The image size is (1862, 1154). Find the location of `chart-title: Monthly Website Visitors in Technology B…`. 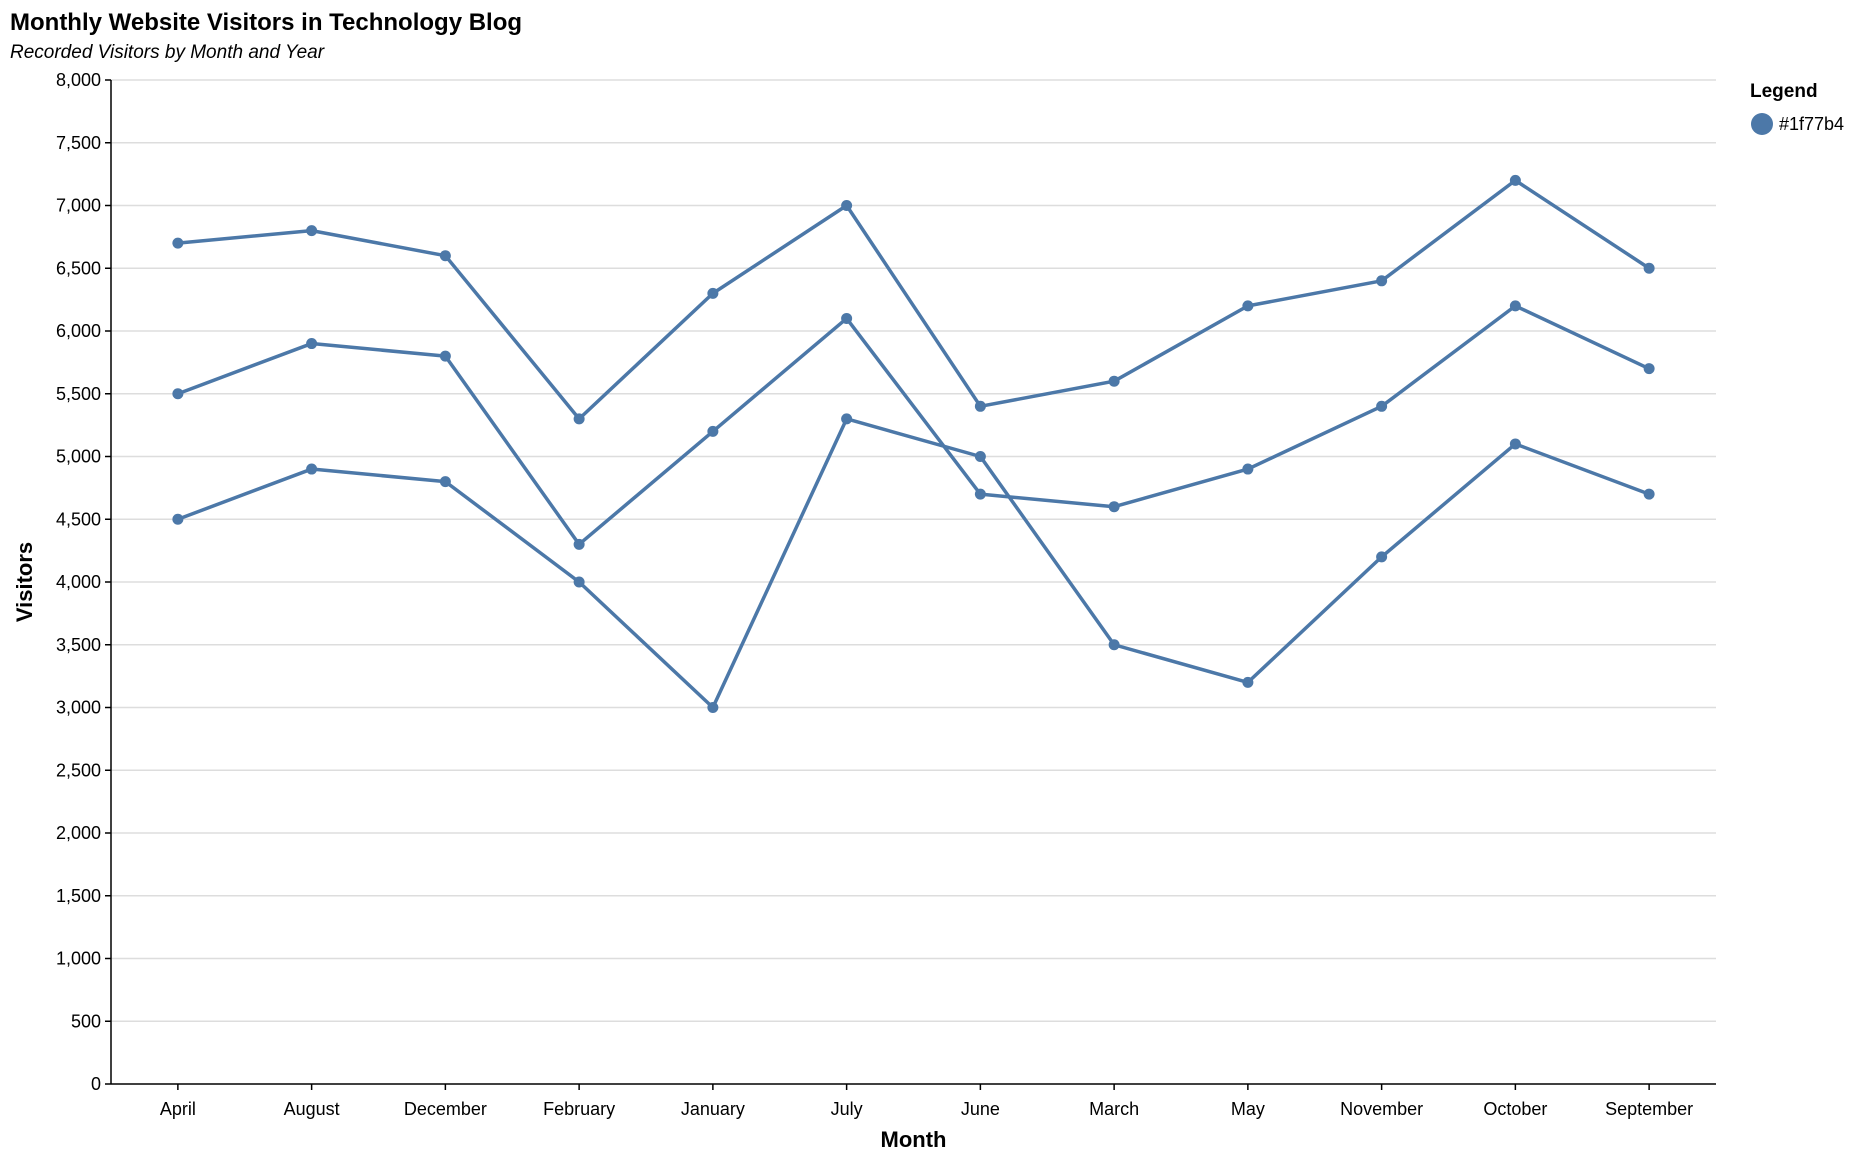

chart-title: Monthly Website Visitors in Technology B… is located at coordinates (266, 22).